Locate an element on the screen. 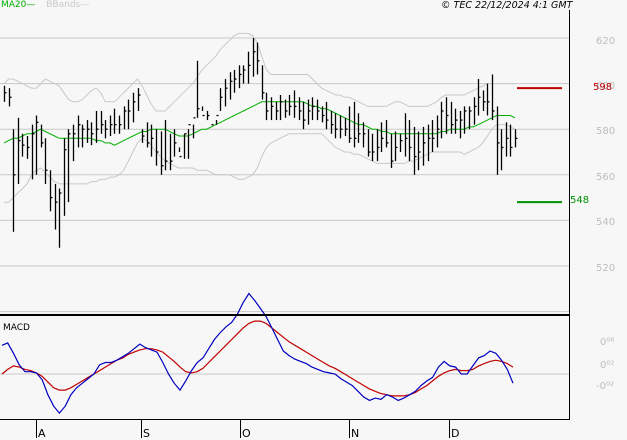 Image resolution: width=627 pixels, height=440 pixels. x-label-sep: S is located at coordinates (146, 433).